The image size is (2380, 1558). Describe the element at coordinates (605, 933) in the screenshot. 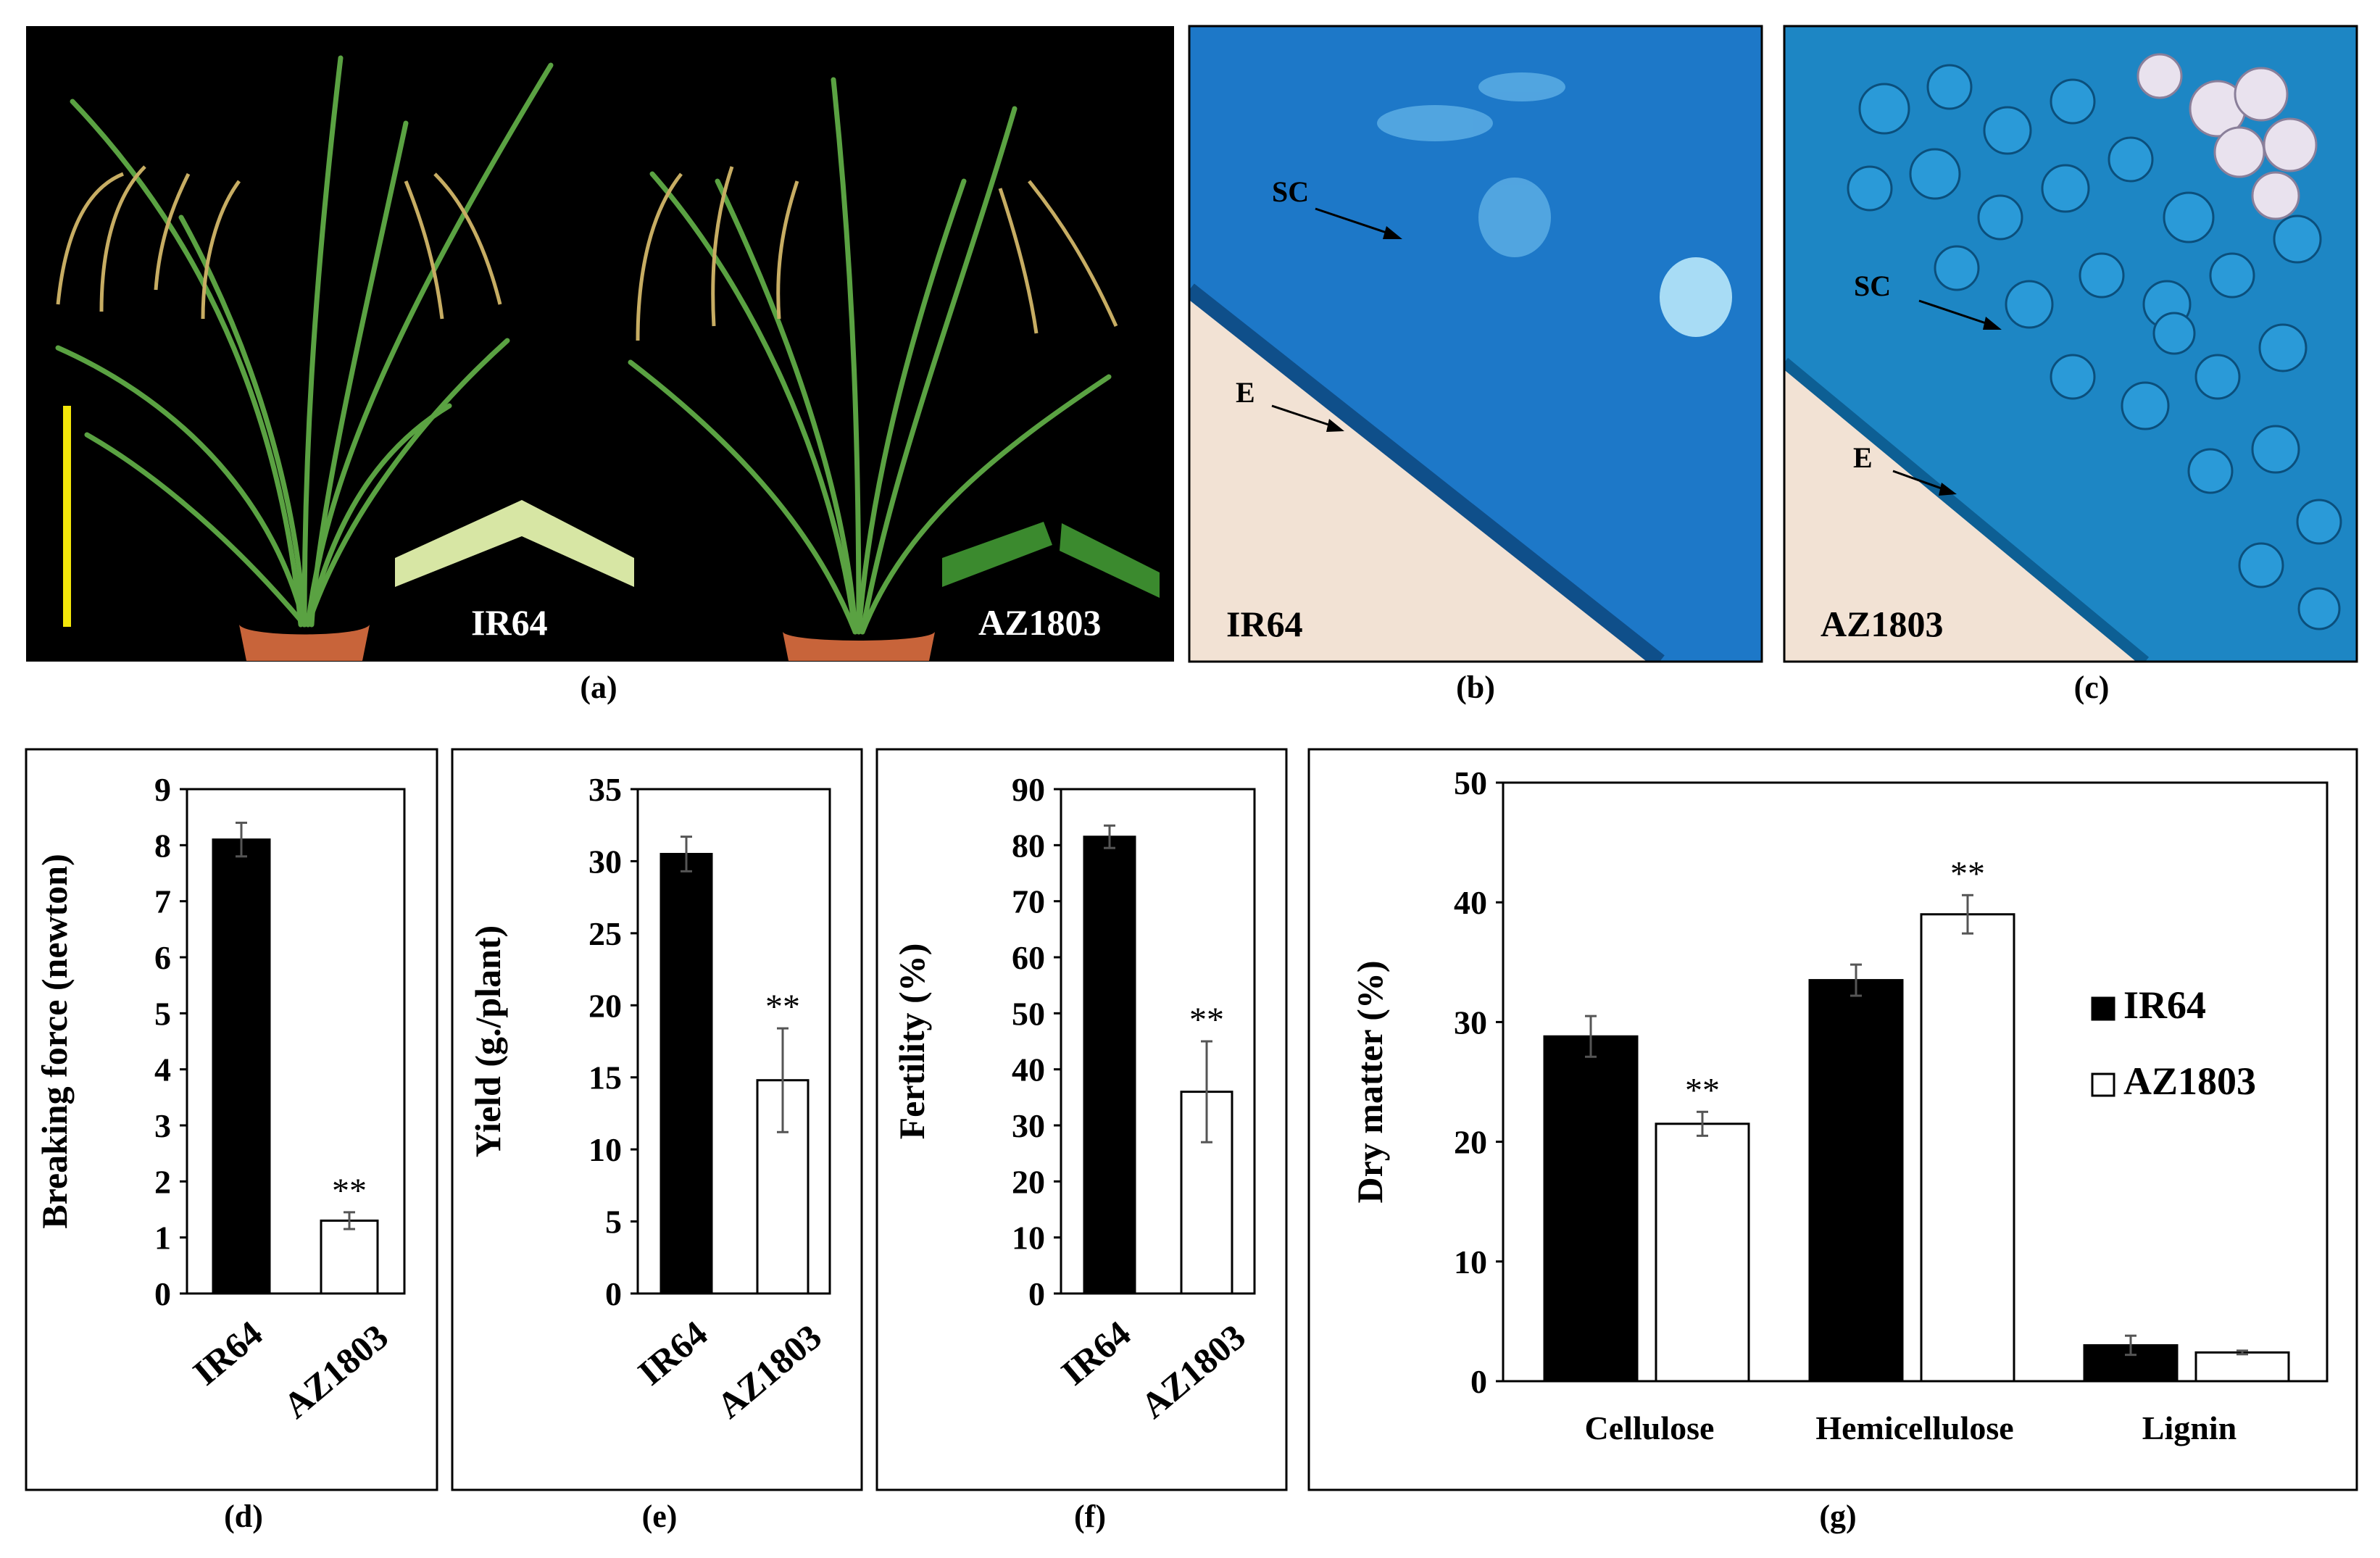

I see `y-tick-label: 25` at that location.